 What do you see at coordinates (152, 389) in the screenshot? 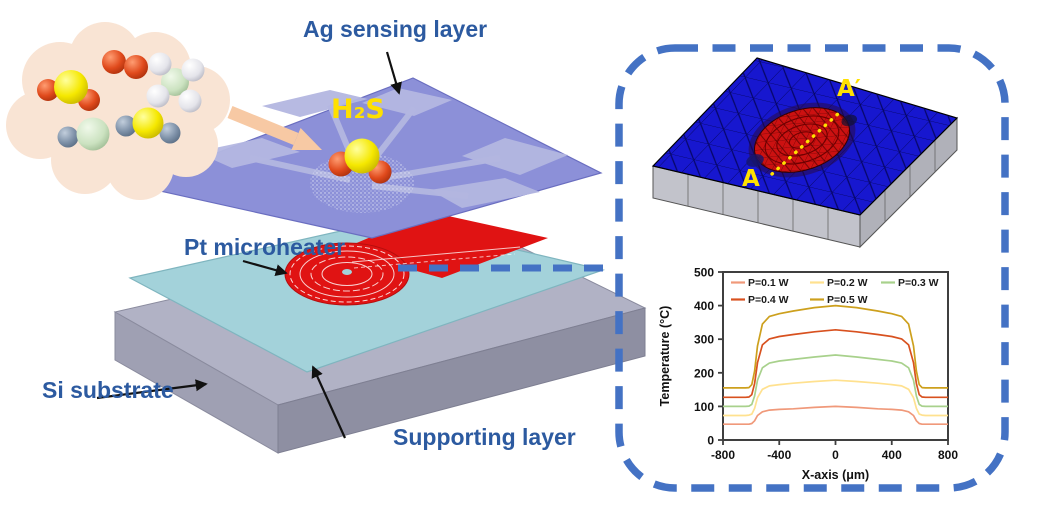
I see `arrow-si-substrate` at bounding box center [152, 389].